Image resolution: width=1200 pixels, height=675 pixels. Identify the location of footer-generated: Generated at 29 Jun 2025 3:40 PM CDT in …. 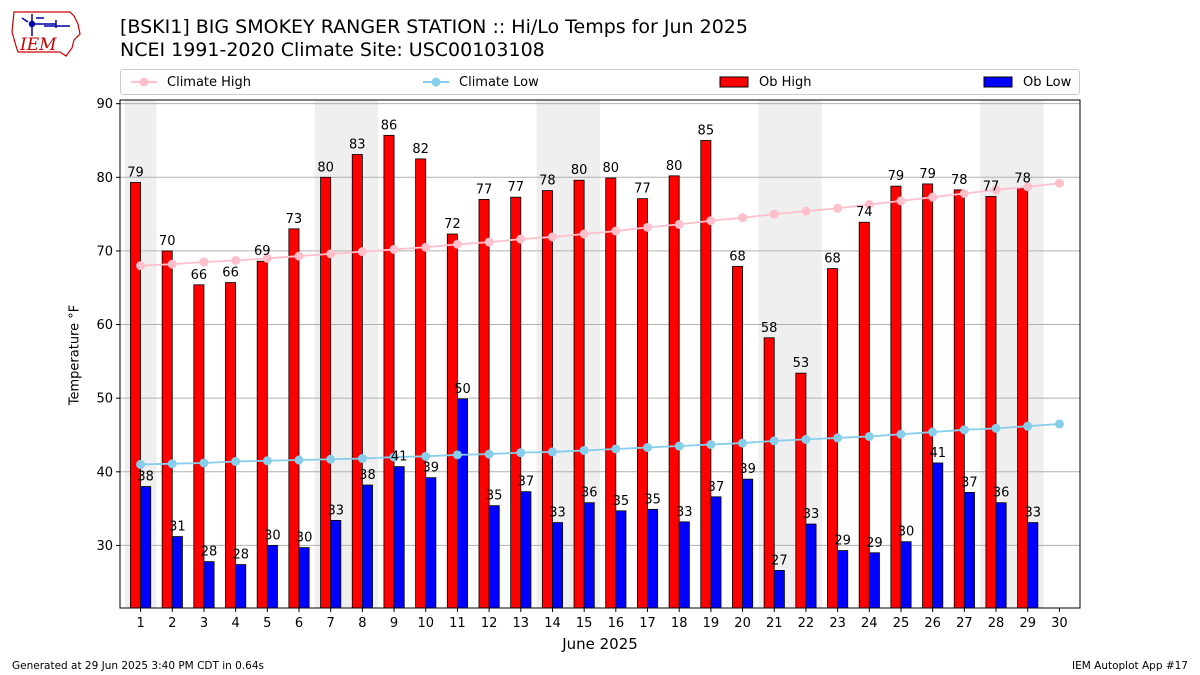
(138, 666).